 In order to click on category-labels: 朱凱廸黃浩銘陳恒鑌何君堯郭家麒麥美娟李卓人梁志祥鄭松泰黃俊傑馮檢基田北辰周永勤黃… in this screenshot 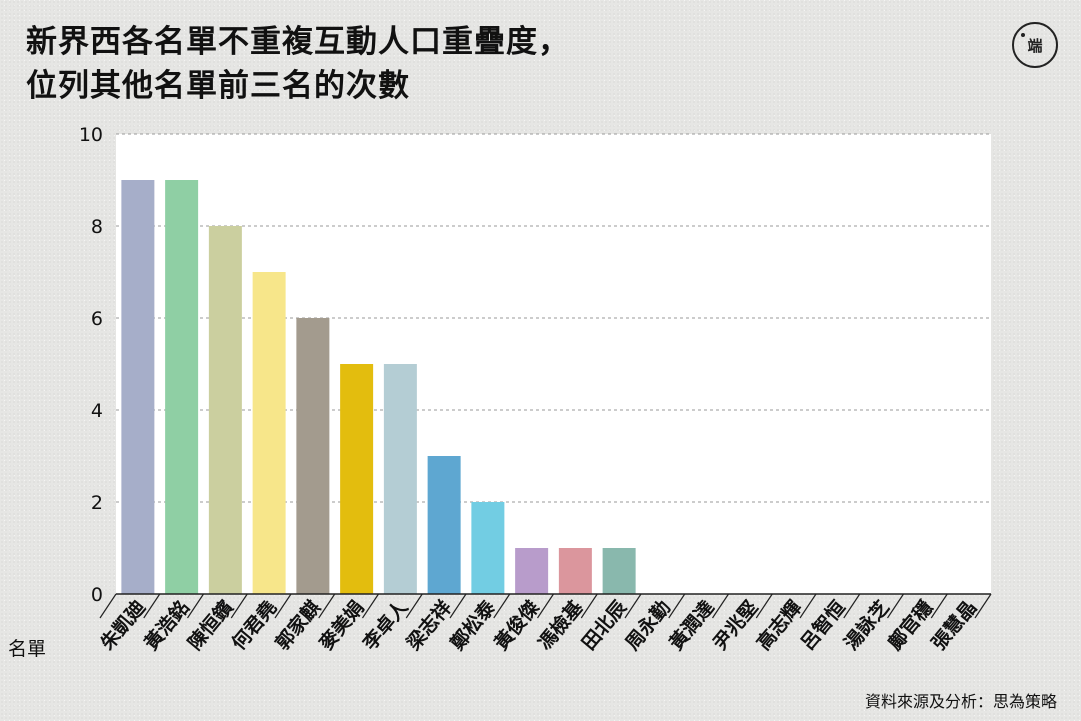, I will do `click(539, 625)`.